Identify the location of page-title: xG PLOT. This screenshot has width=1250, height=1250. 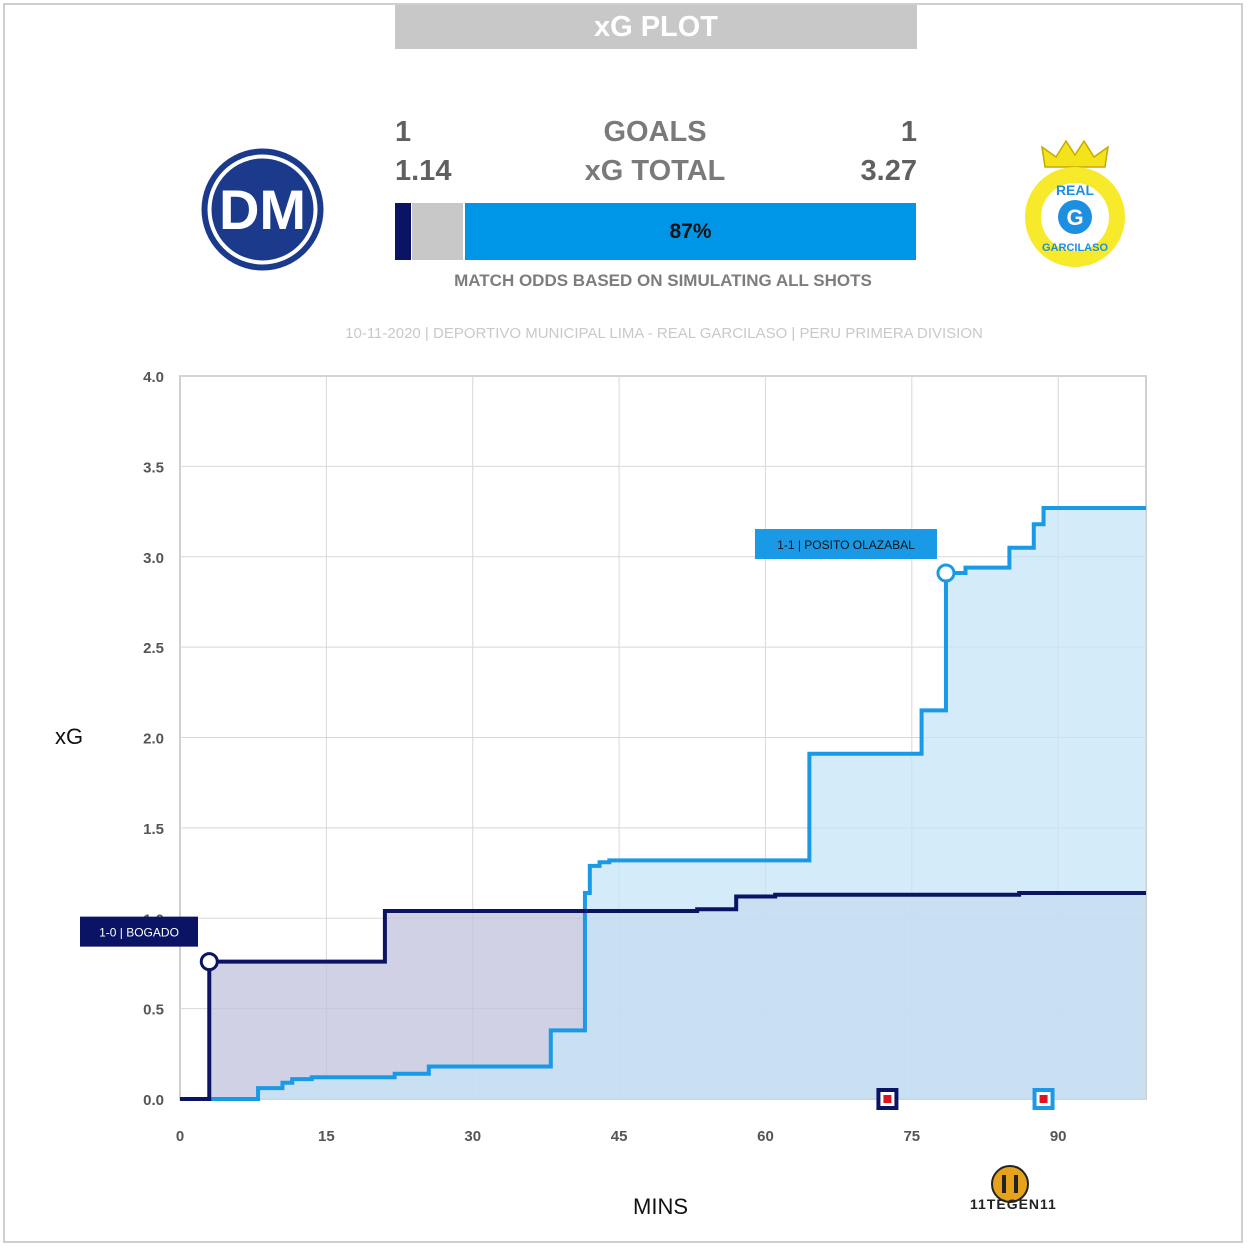
(656, 27).